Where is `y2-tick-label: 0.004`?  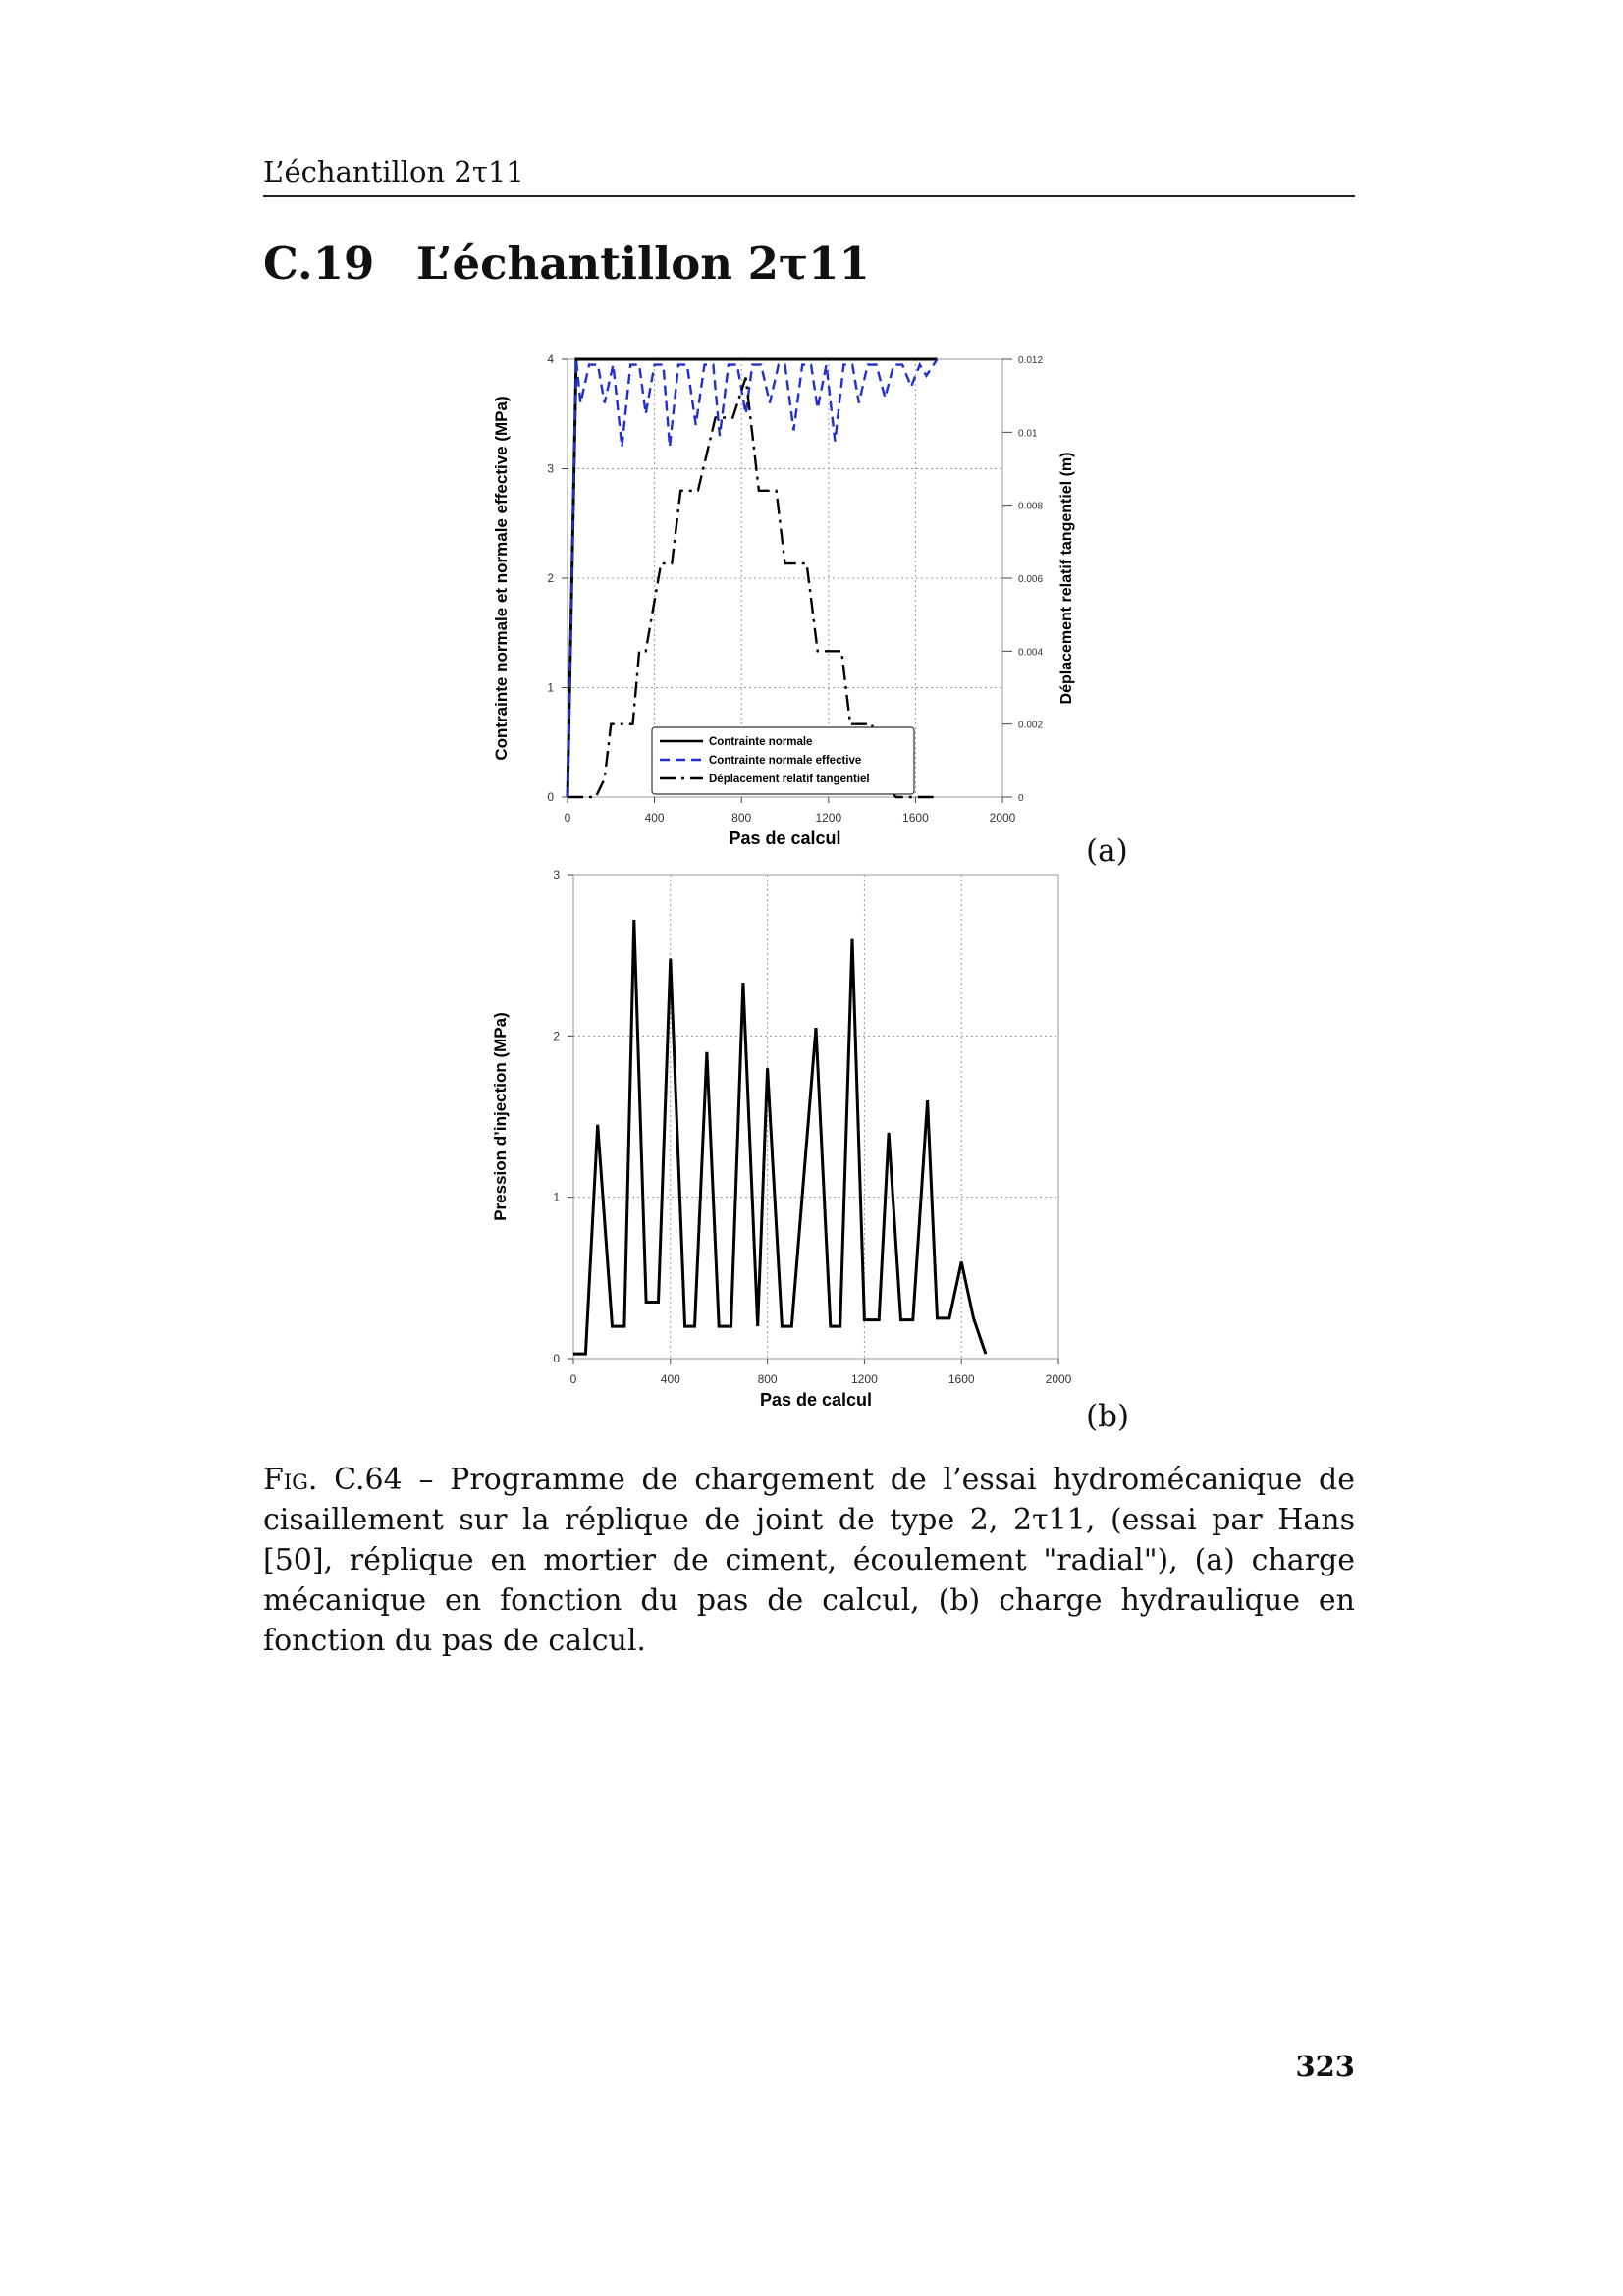 y2-tick-label: 0.004 is located at coordinates (1030, 652).